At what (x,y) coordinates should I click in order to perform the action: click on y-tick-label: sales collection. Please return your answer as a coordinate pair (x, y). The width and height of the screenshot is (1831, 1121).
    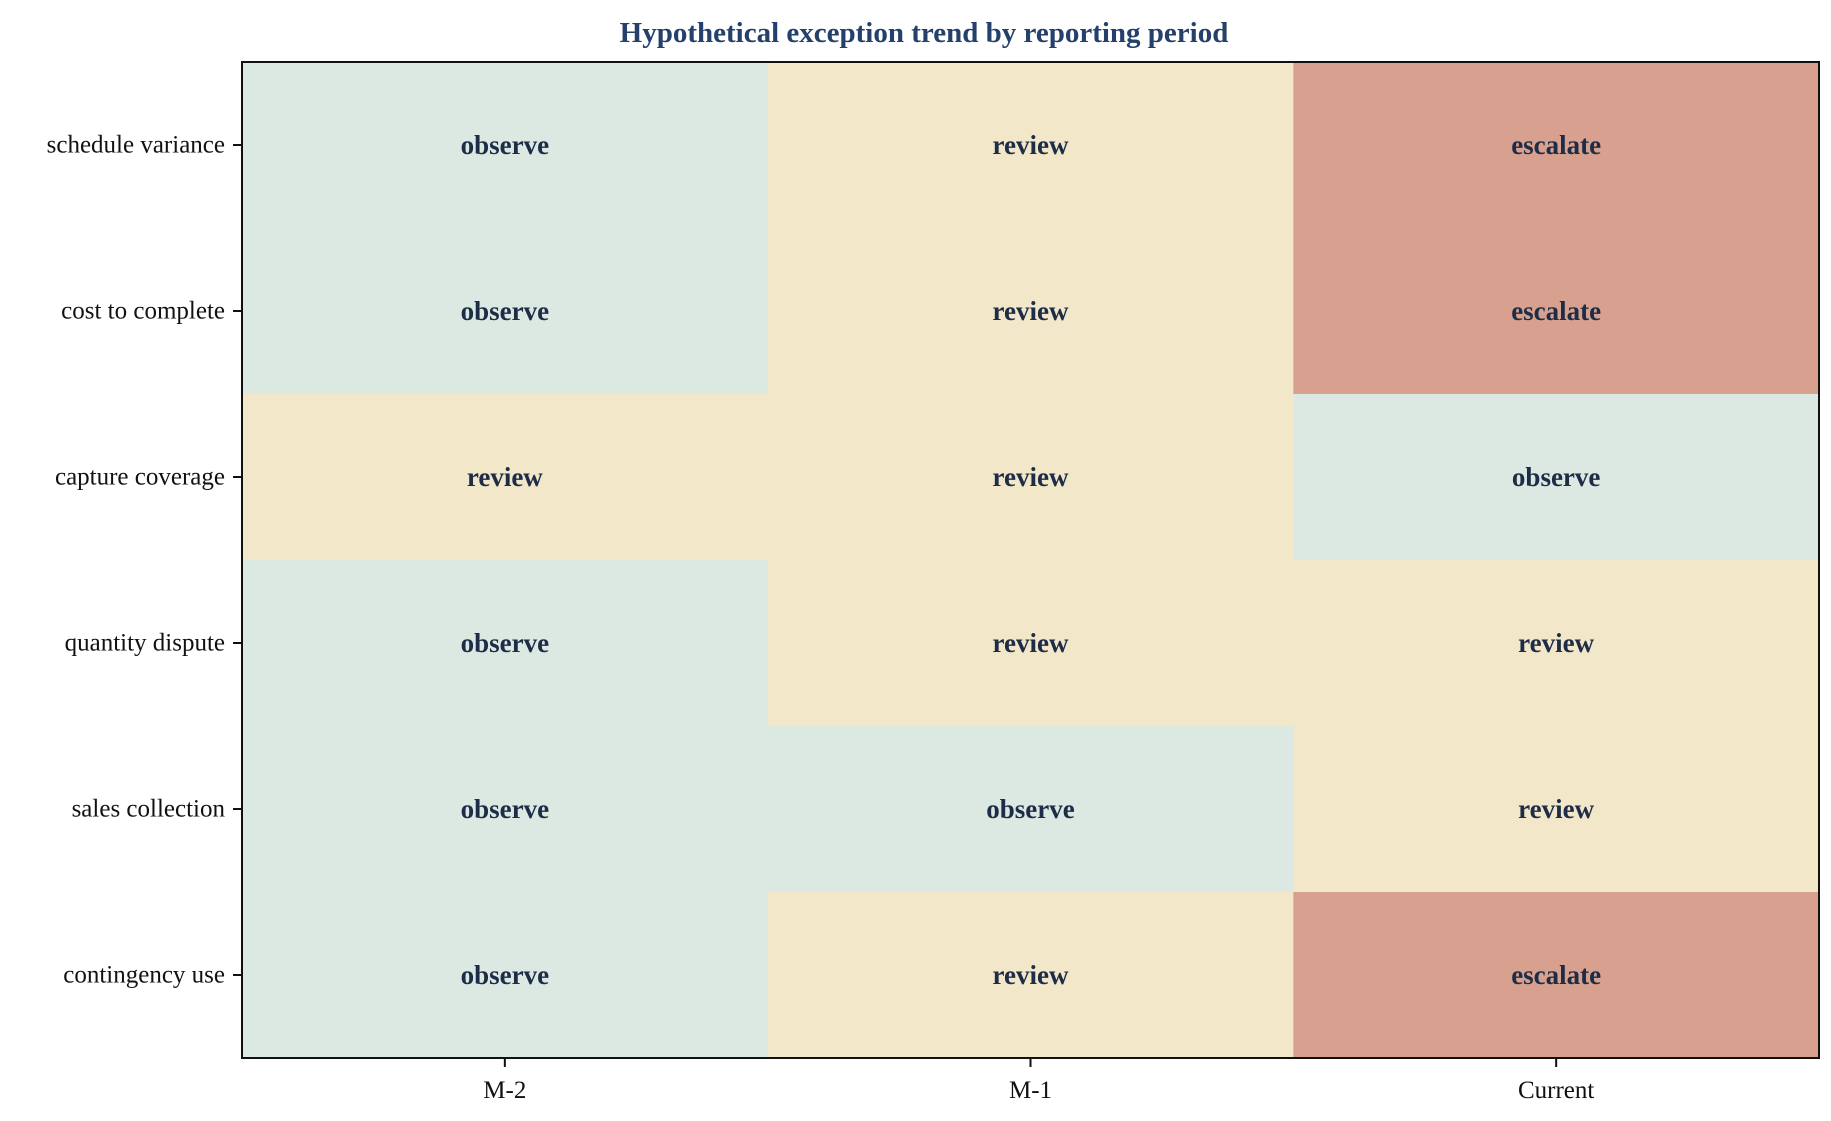
    Looking at the image, I should click on (149, 809).